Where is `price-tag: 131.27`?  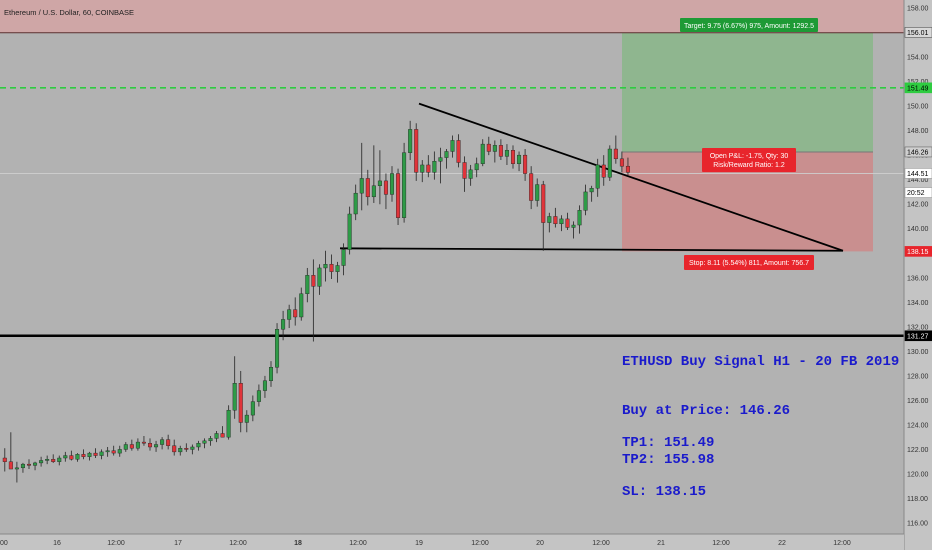 price-tag: 131.27 is located at coordinates (918, 336).